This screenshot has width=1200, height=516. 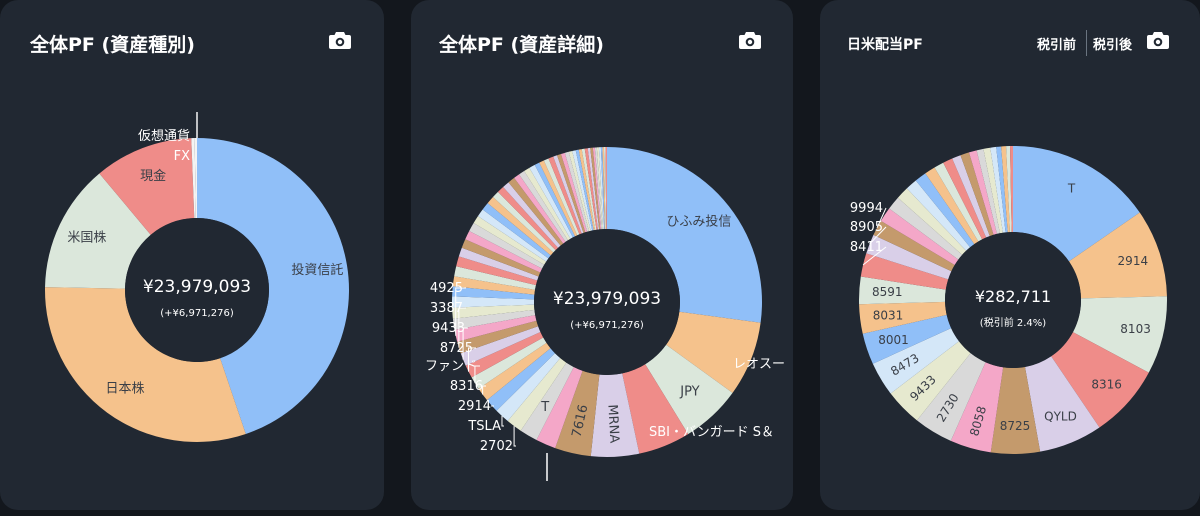 What do you see at coordinates (655, 409) in the screenshot?
I see `slice-sbi-s` at bounding box center [655, 409].